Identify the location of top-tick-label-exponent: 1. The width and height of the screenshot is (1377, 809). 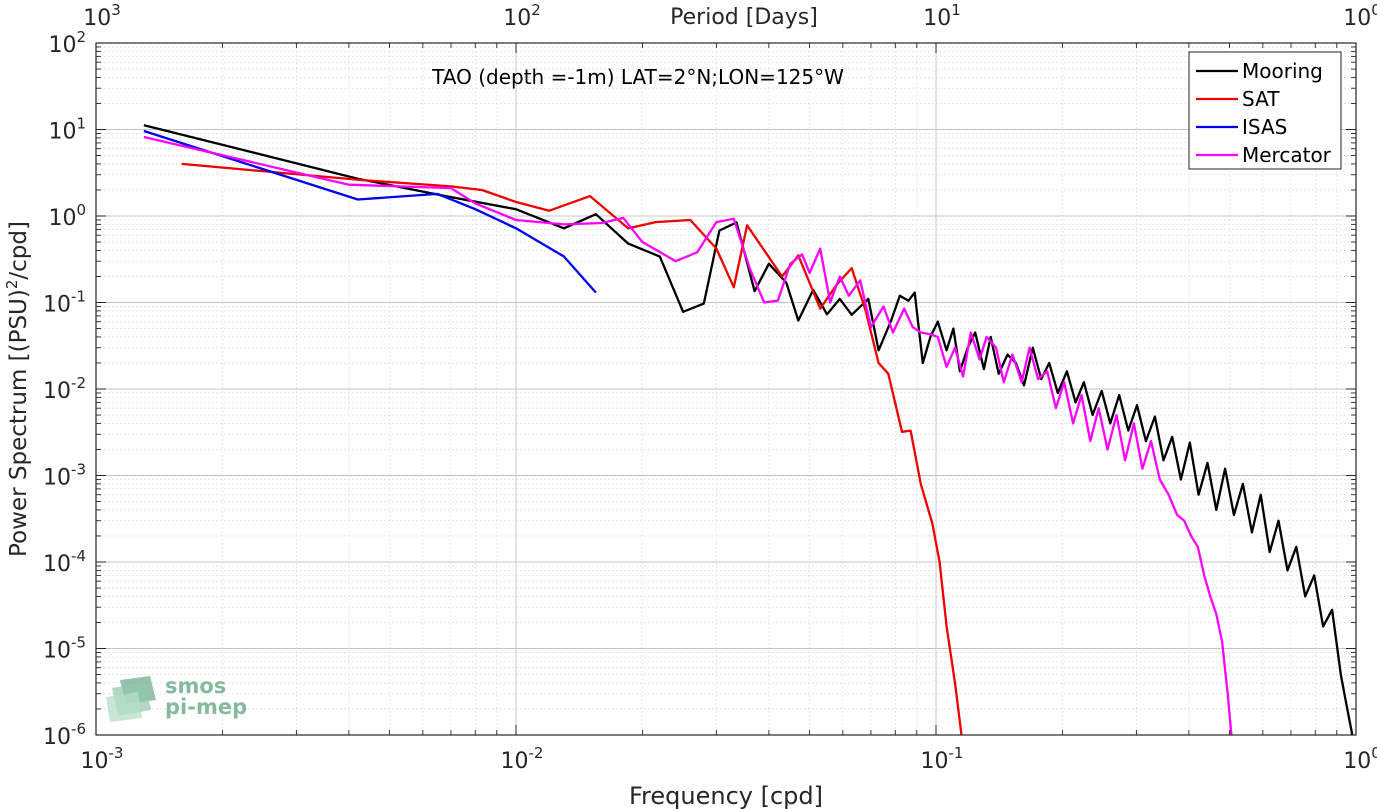
(956, 10).